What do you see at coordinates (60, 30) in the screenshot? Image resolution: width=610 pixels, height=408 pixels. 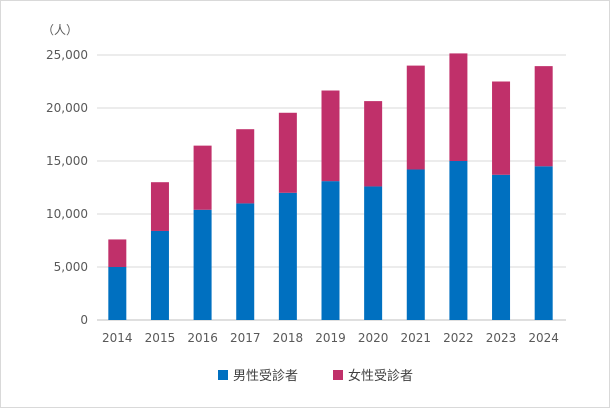 I see `y-axis-unit-label: （人）` at bounding box center [60, 30].